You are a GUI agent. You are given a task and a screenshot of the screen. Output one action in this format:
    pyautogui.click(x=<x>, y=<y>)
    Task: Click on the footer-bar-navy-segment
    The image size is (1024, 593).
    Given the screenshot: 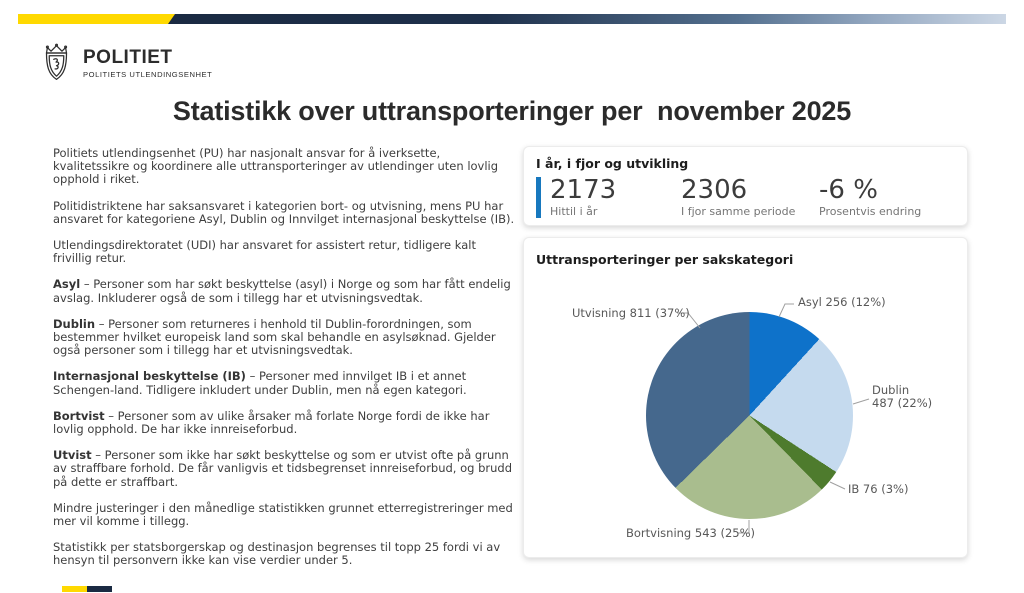 What is the action you would take?
    pyautogui.click(x=99, y=589)
    